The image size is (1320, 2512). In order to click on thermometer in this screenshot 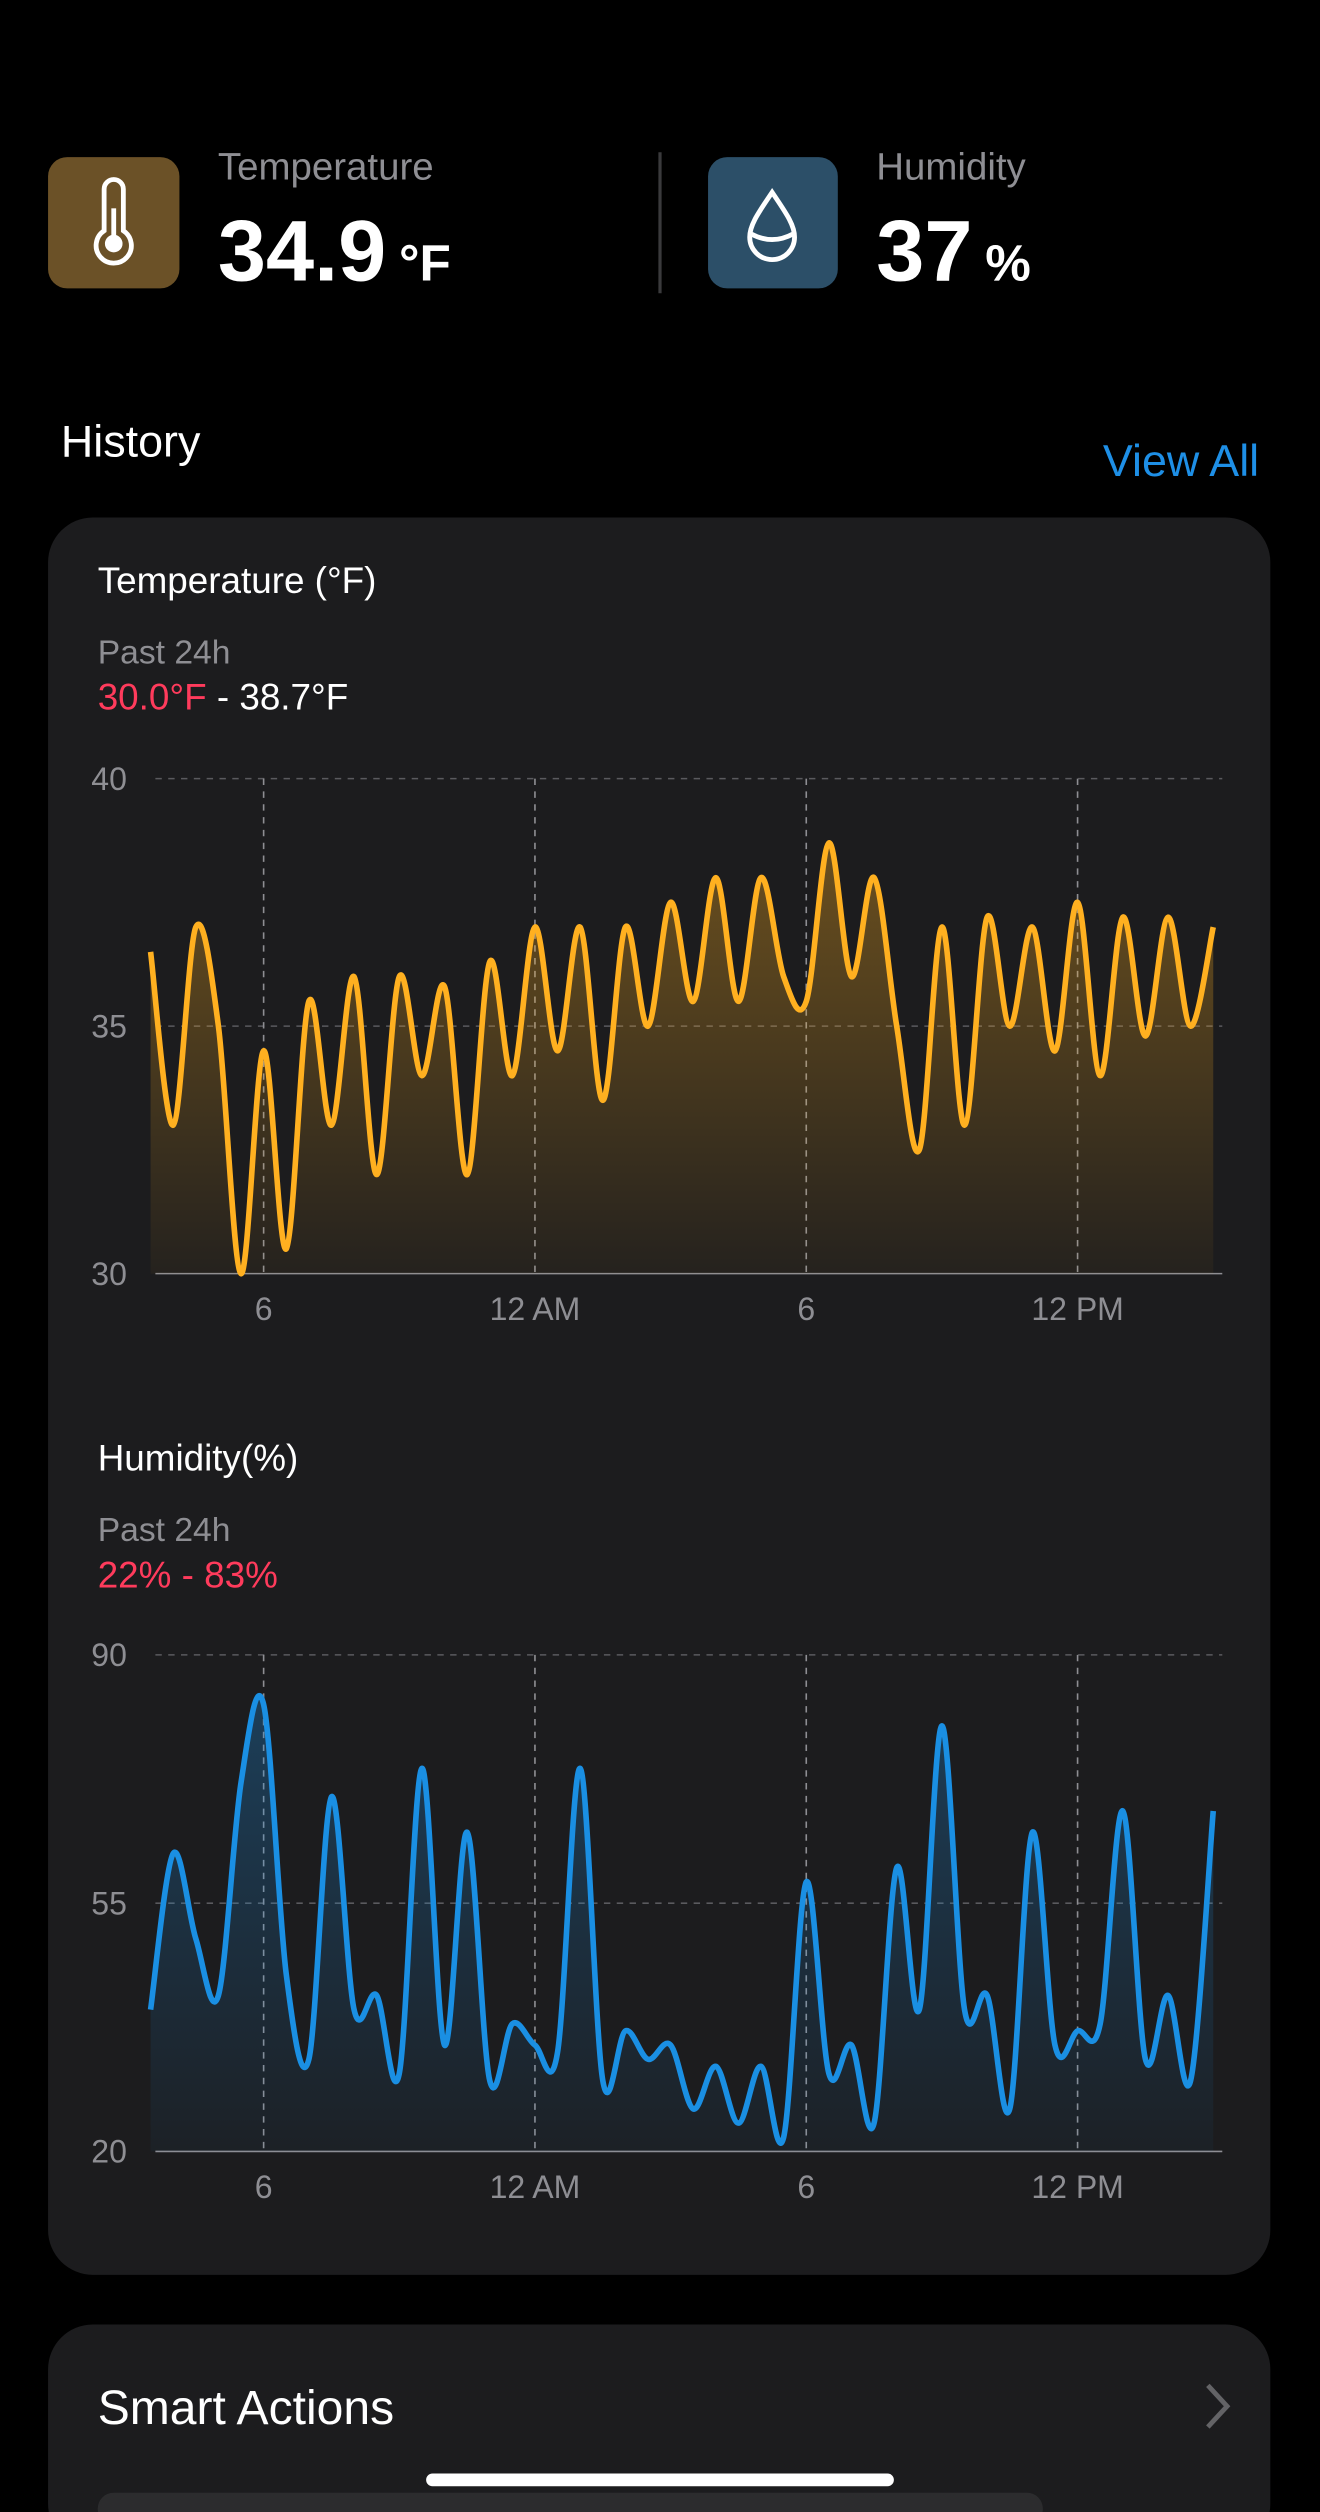, I will do `click(113, 221)`.